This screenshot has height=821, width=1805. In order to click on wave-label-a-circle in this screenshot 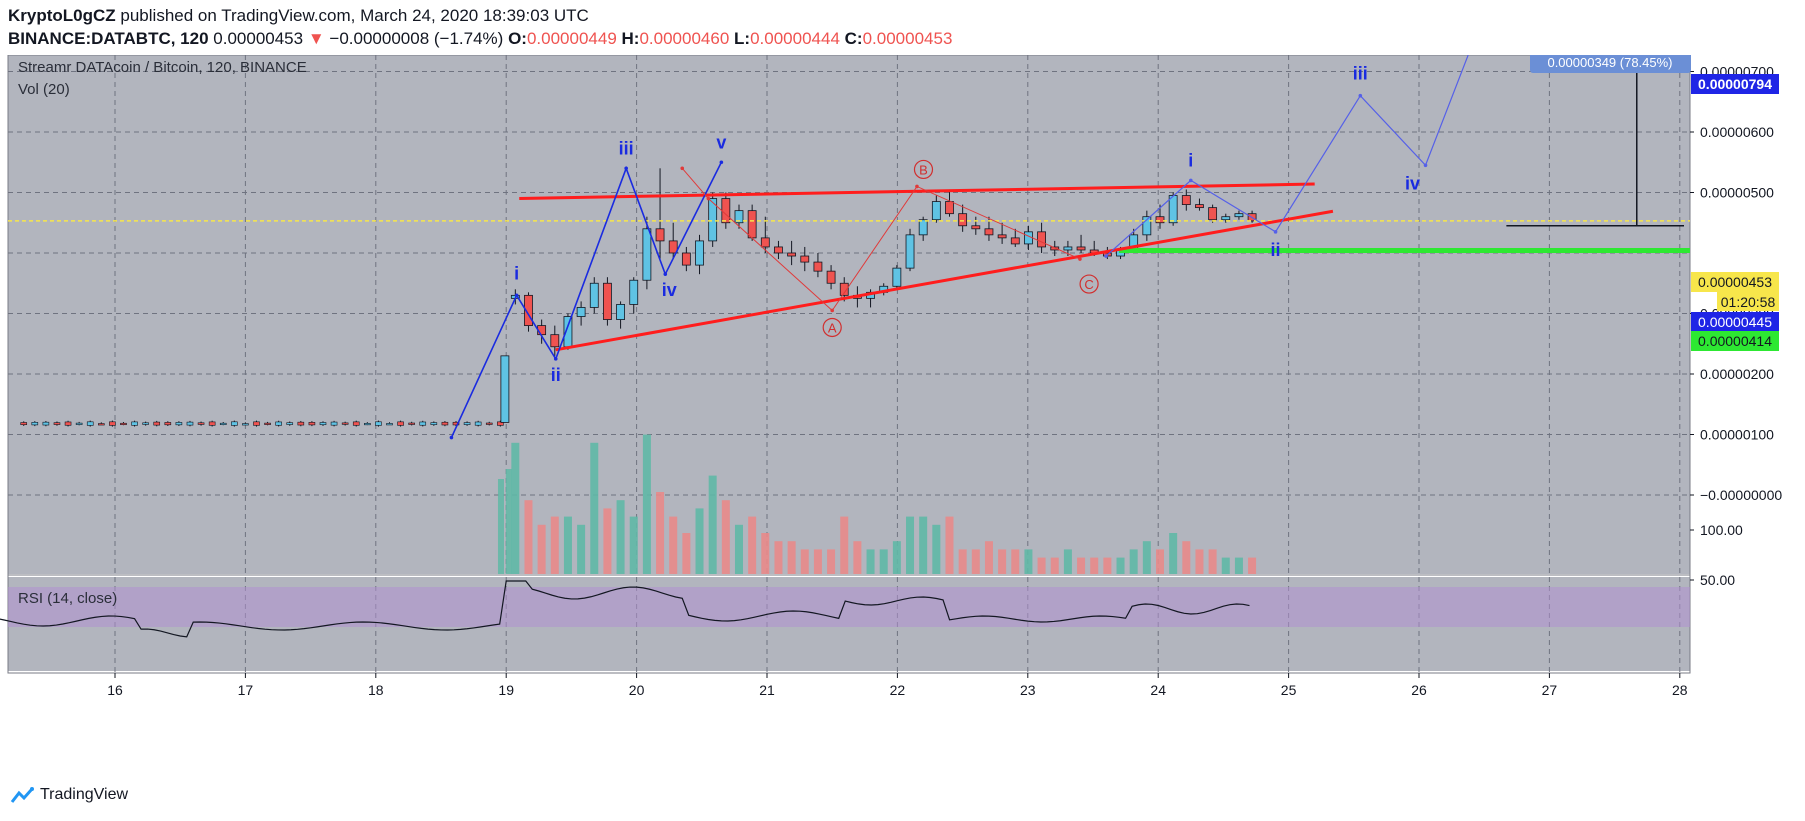, I will do `click(832, 327)`.